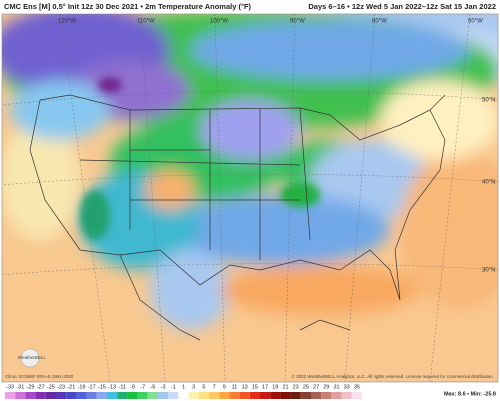  What do you see at coordinates (347, 387) in the screenshot?
I see `colorbar-label: 33` at bounding box center [347, 387].